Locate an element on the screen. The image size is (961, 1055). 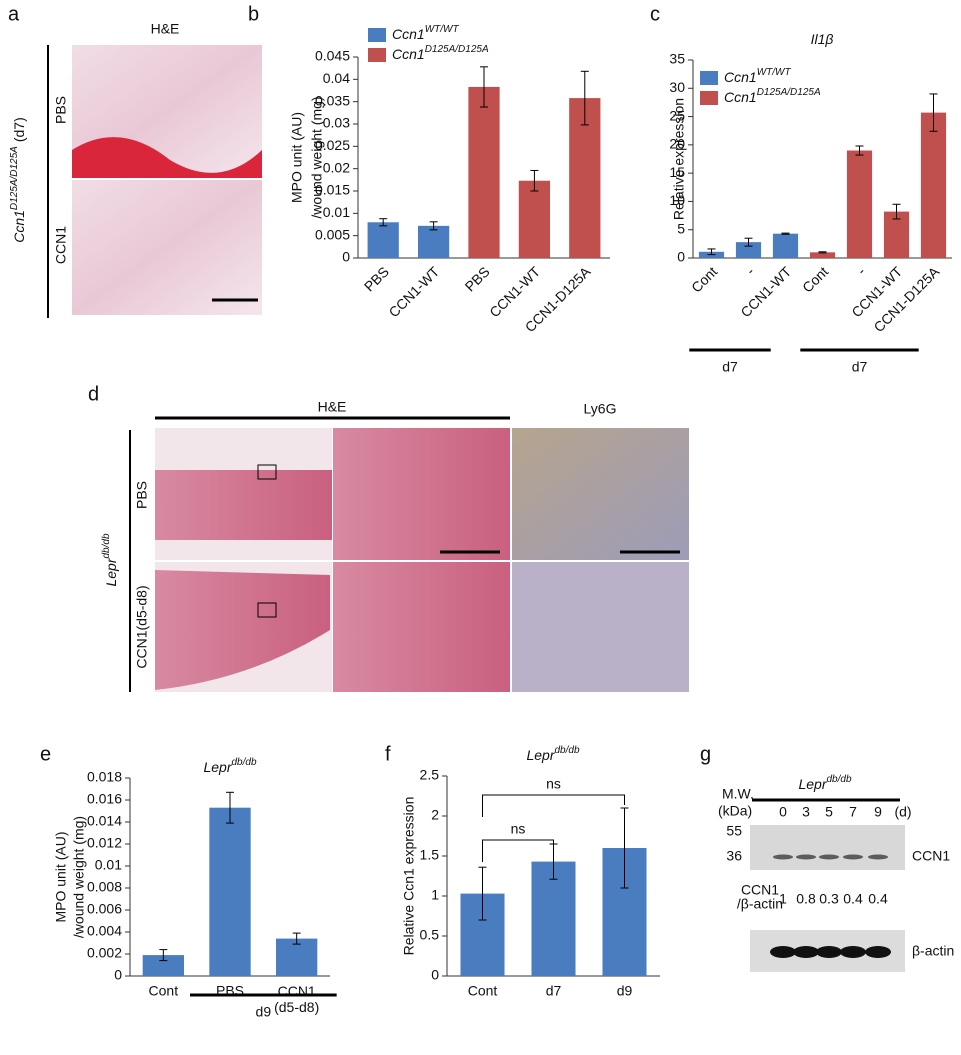
y-tick-label: 0.025 is located at coordinates (332, 145).